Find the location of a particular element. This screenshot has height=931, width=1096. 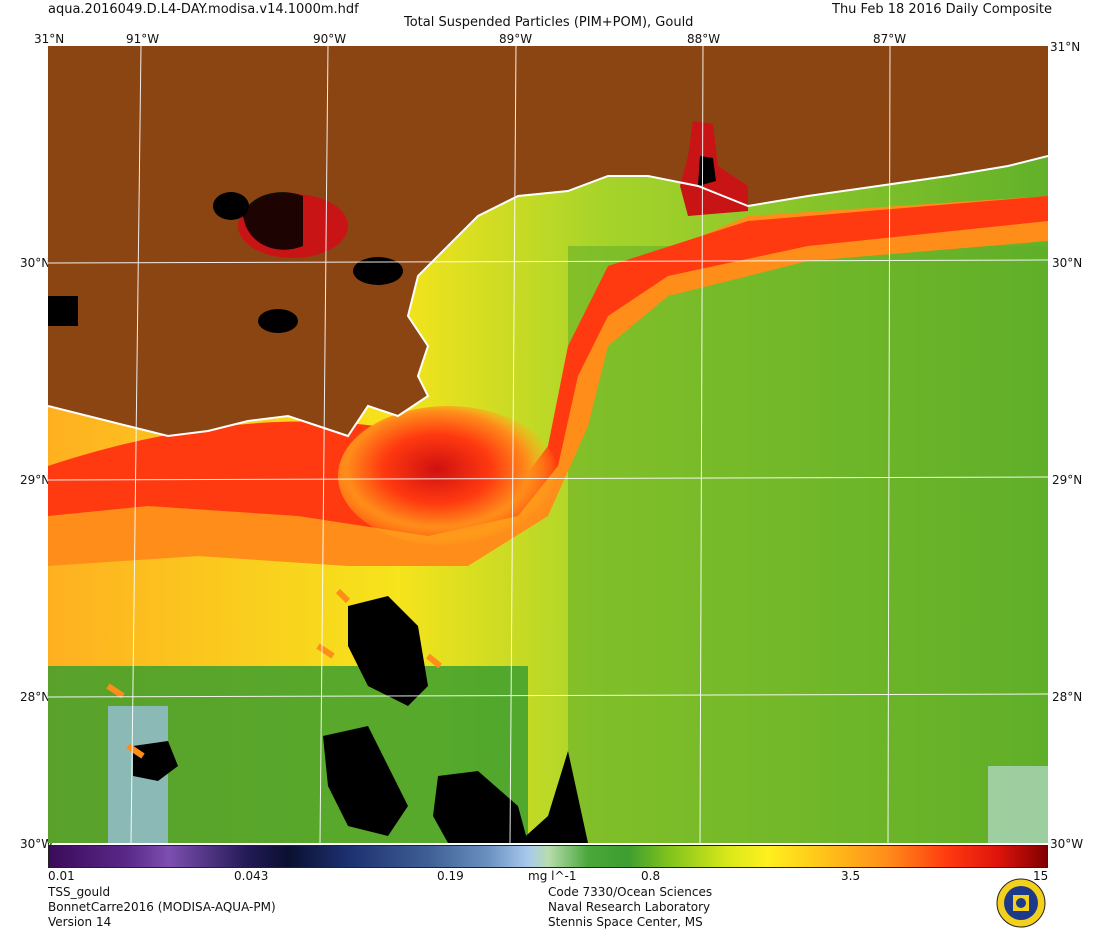

lat-label-30n-right: 30°N is located at coordinates (1067, 263).